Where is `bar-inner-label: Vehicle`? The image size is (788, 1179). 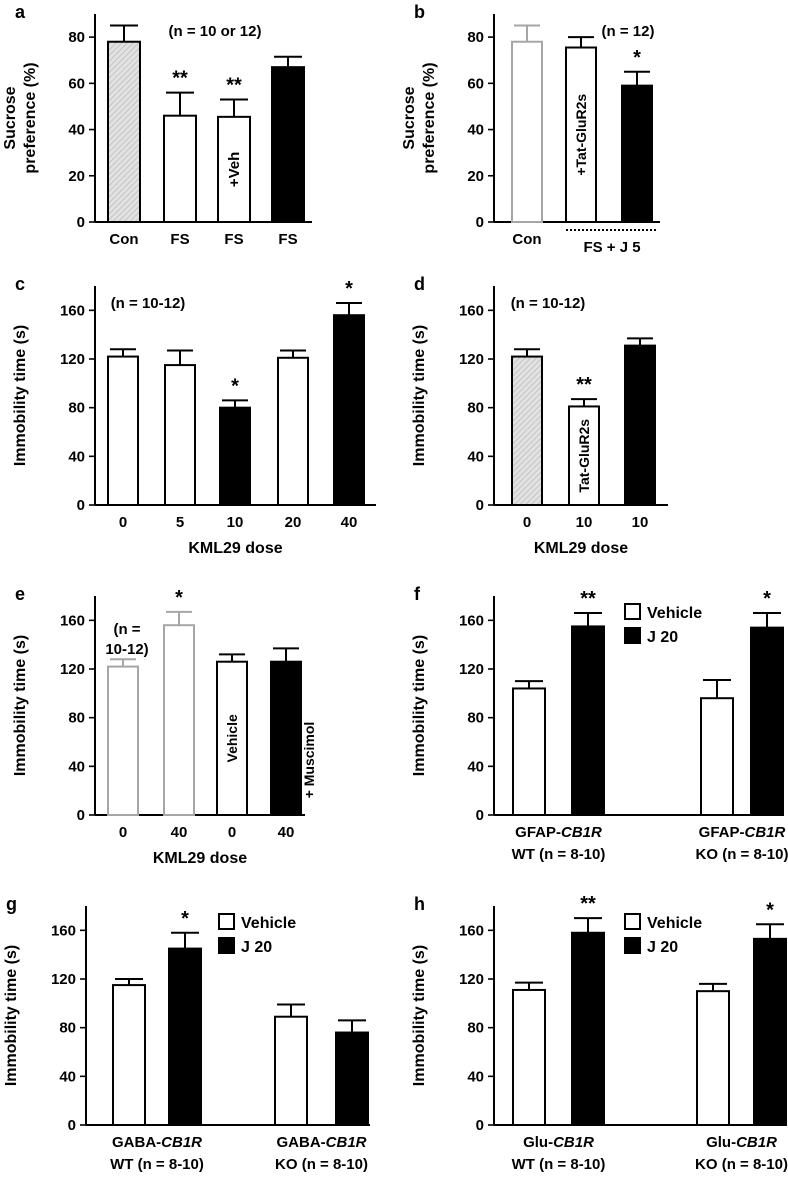 bar-inner-label: Vehicle is located at coordinates (232, 738).